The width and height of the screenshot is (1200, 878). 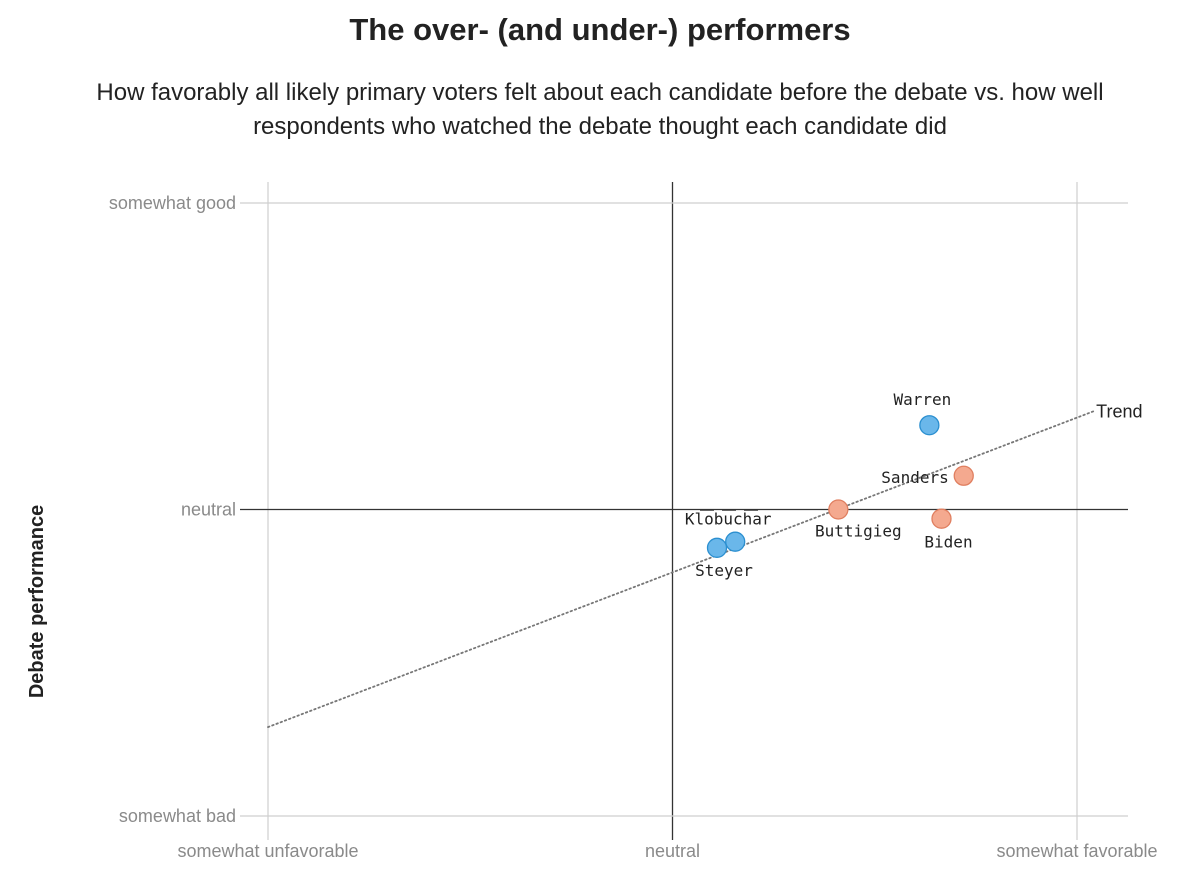 I want to click on point-label: Klobuchar, so click(x=728, y=519).